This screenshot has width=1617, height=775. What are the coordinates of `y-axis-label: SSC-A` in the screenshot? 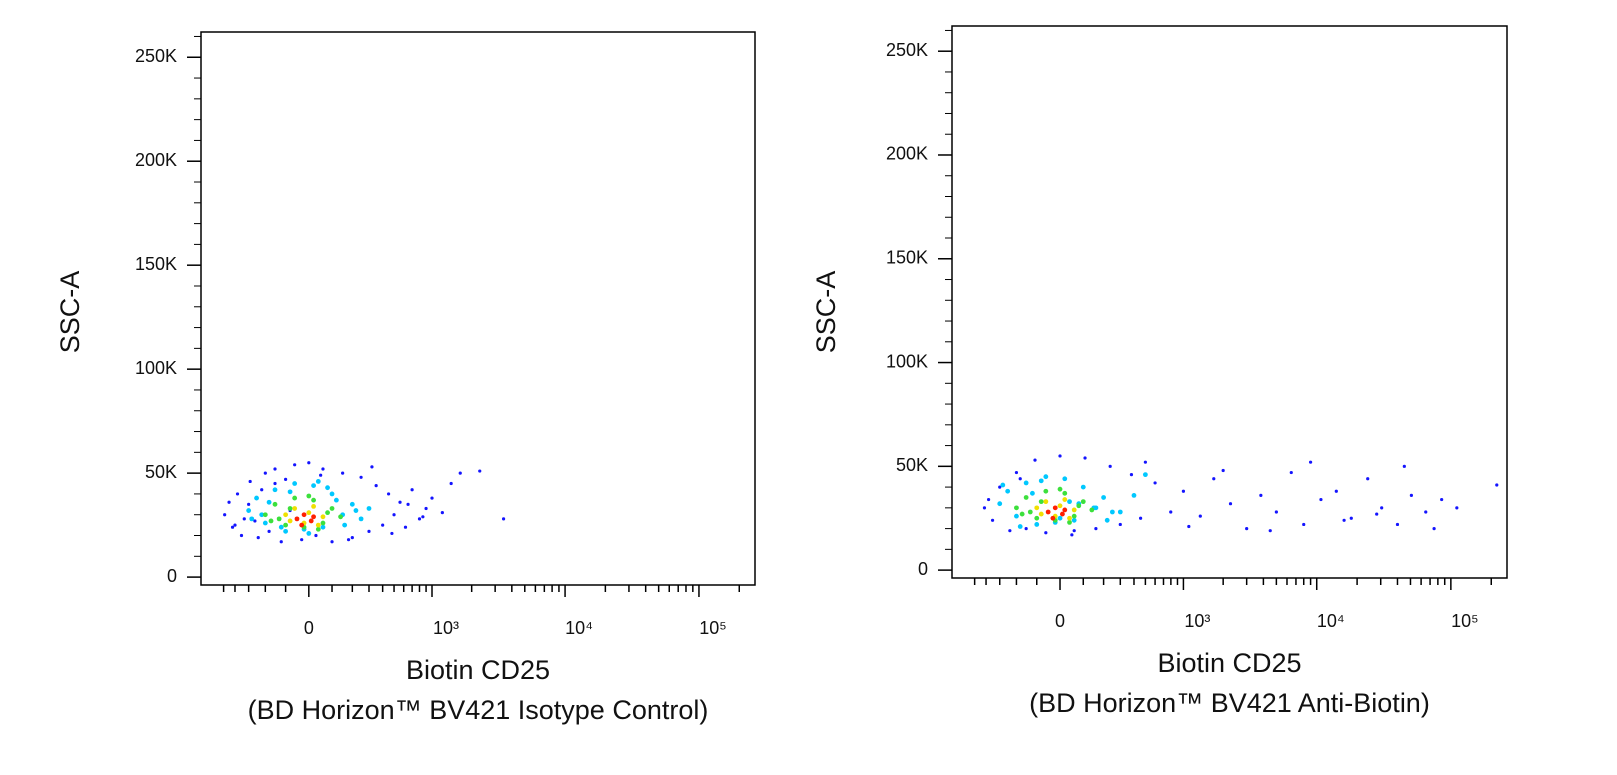 It's located at (826, 312).